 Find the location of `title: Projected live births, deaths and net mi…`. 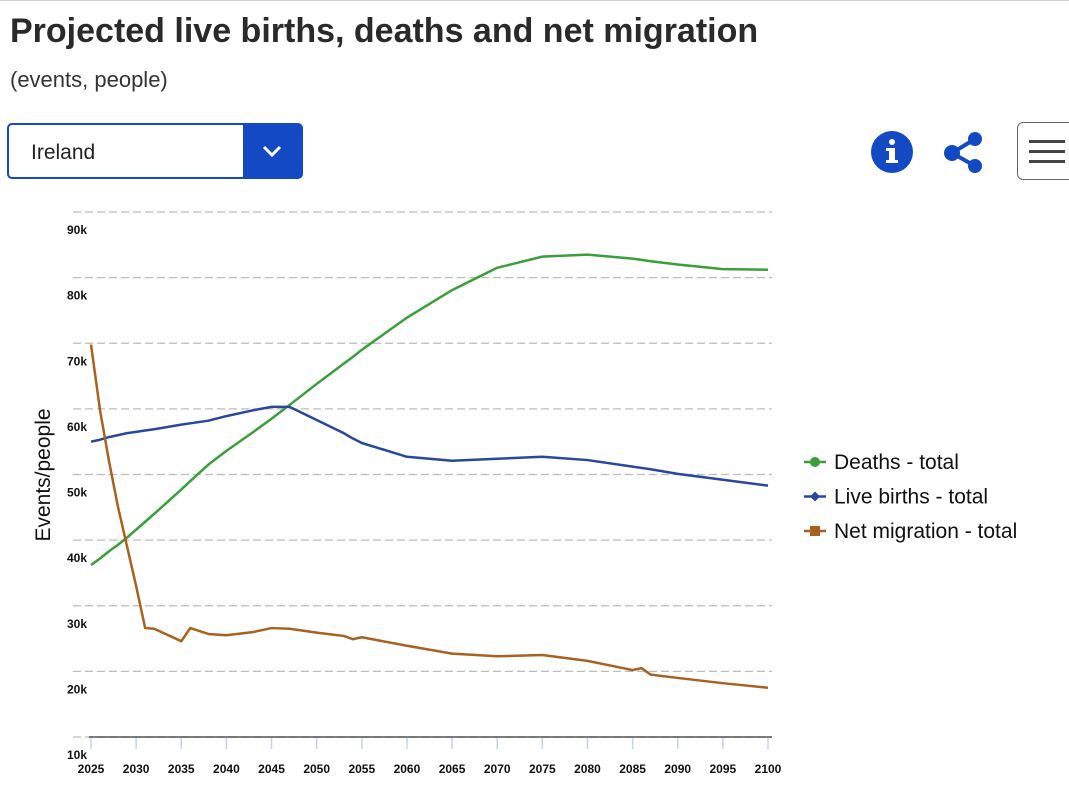

title: Projected live births, deaths and net mi… is located at coordinates (384, 31).